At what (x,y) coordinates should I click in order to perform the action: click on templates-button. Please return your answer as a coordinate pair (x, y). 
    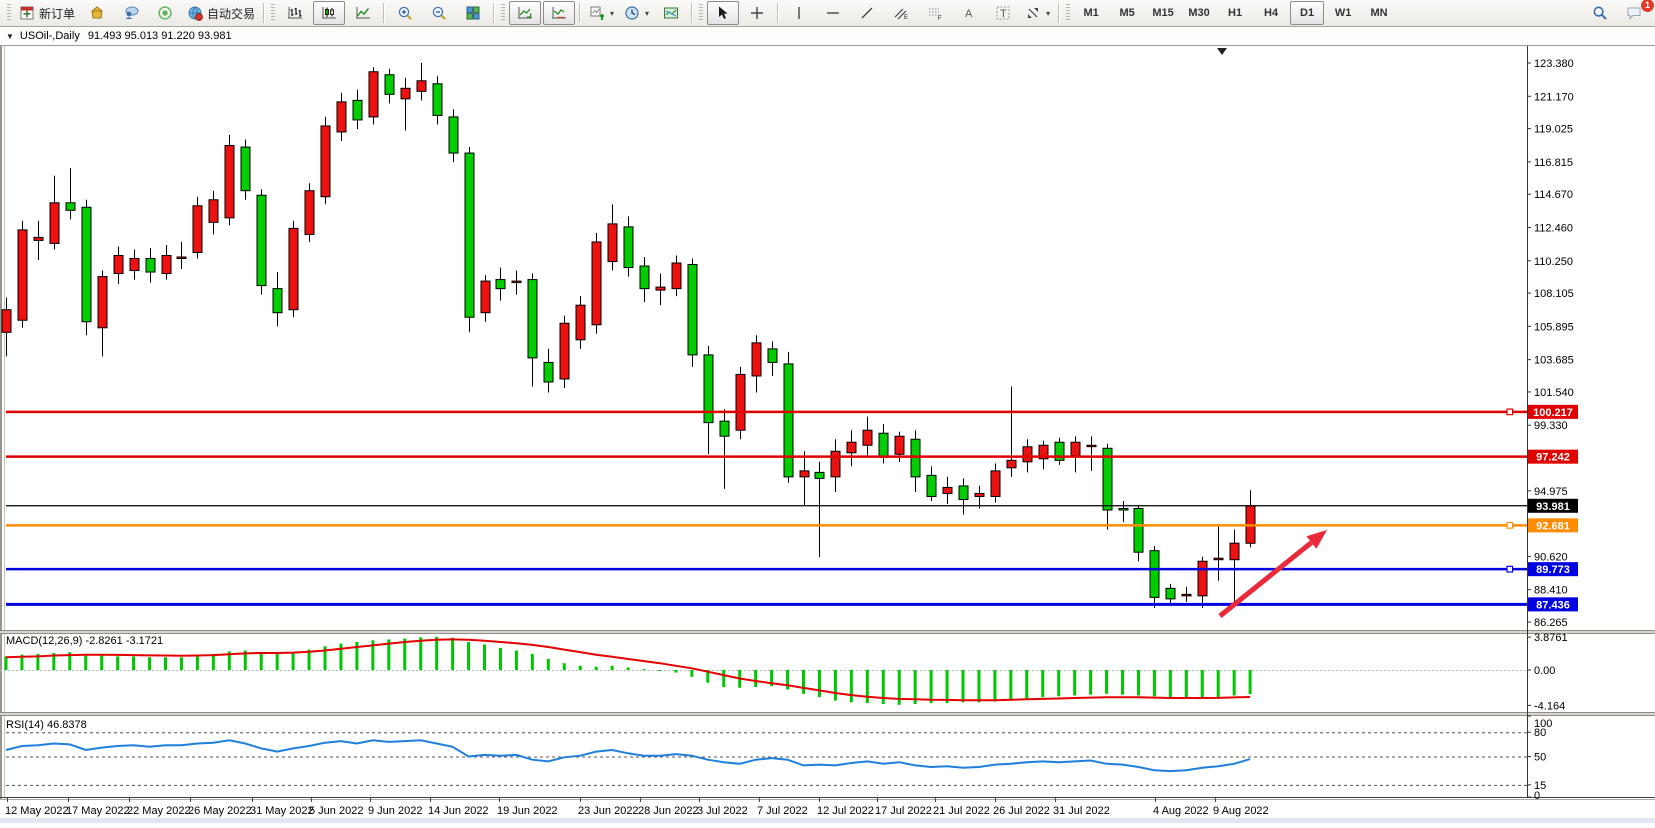
    Looking at the image, I should click on (671, 13).